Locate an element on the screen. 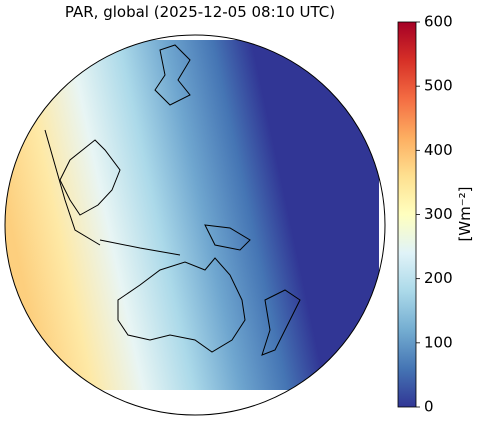 The height and width of the screenshot is (423, 480). colorbar is located at coordinates (407, 214).